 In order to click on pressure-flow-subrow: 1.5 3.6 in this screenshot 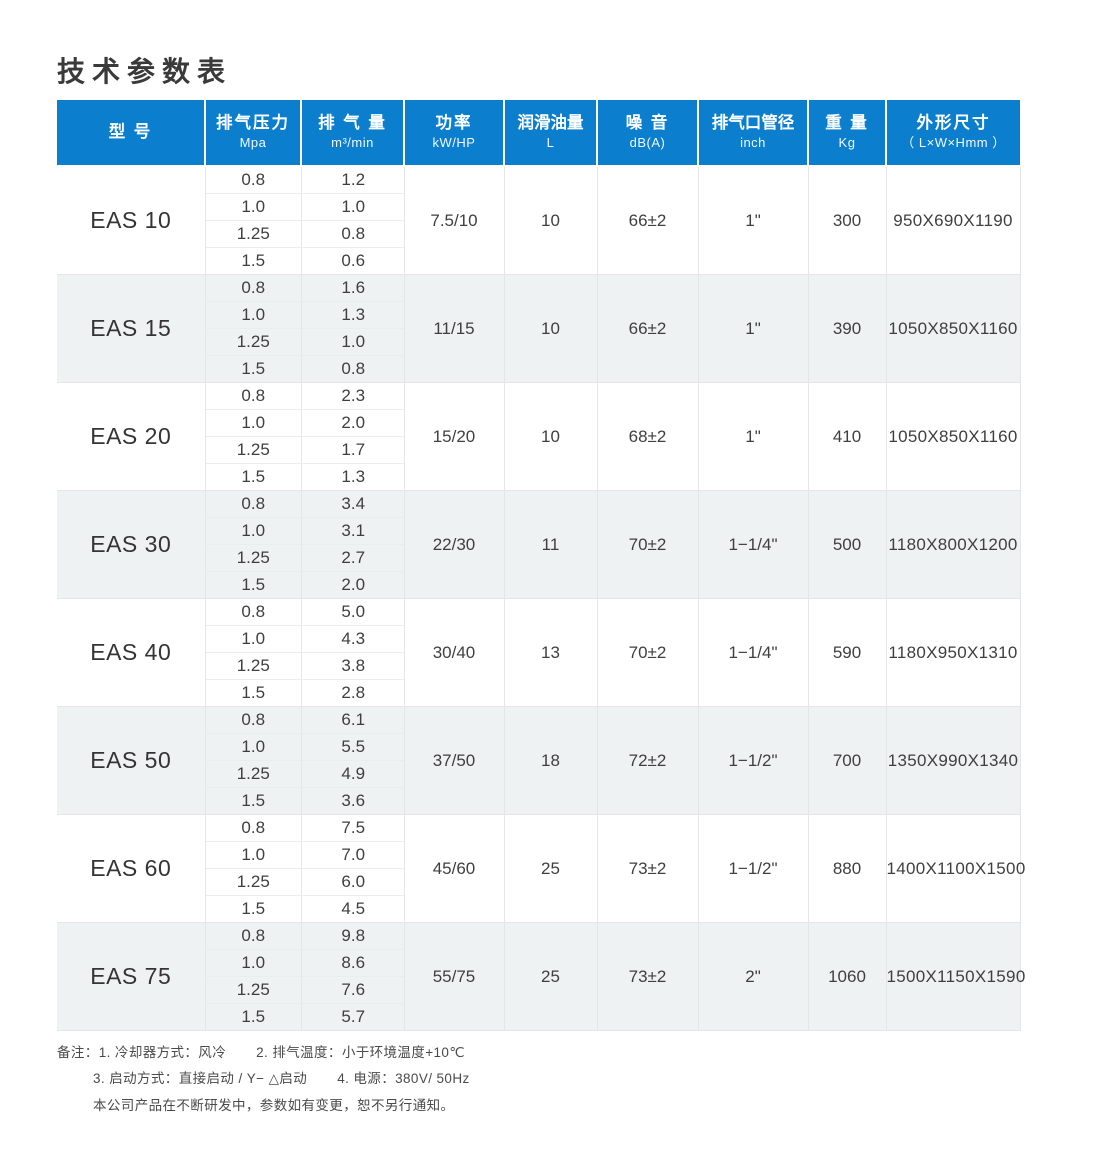, I will do `click(305, 800)`.